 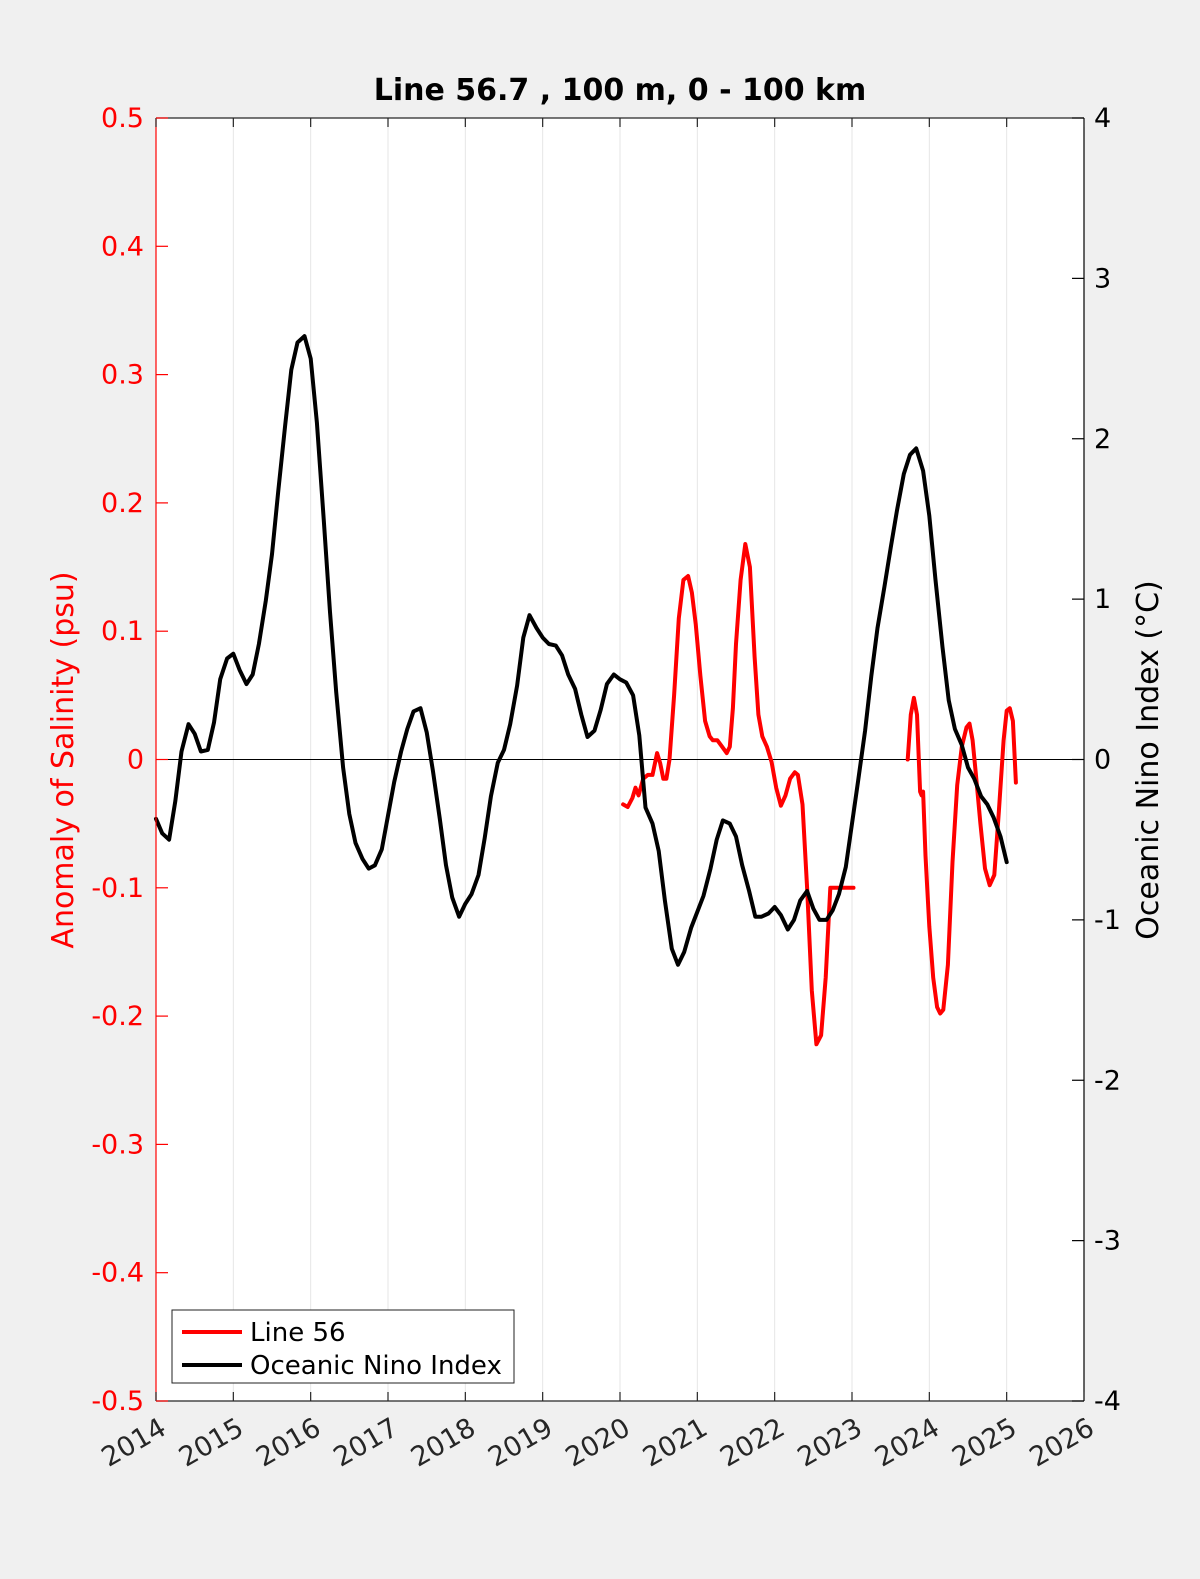 What do you see at coordinates (211, 1442) in the screenshot?
I see `x-tick-label: 2015` at bounding box center [211, 1442].